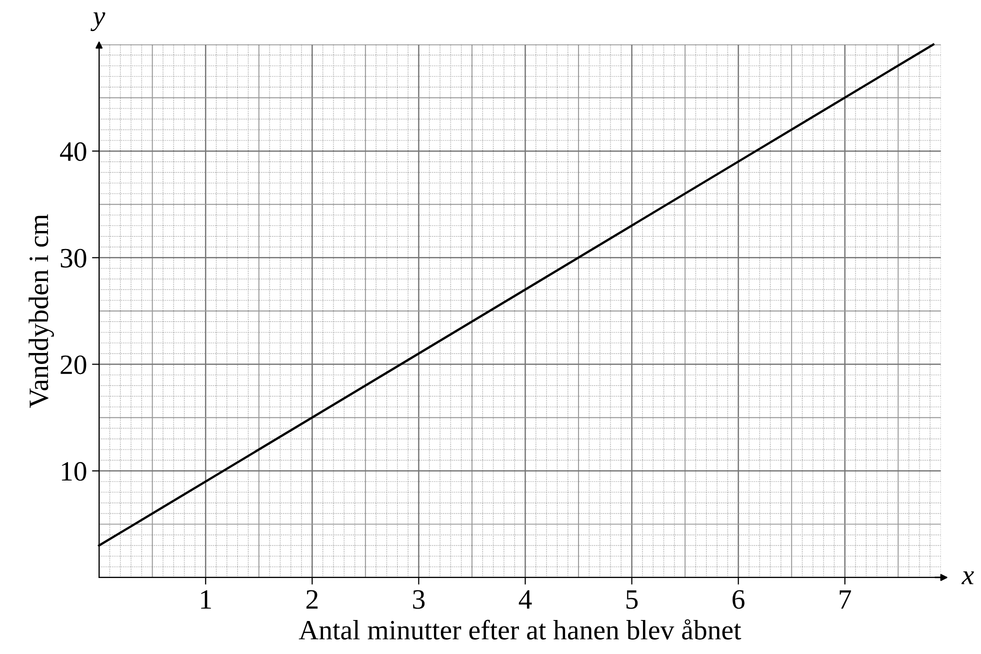 This screenshot has height=654, width=981. I want to click on y-tick-label: 40, so click(73, 151).